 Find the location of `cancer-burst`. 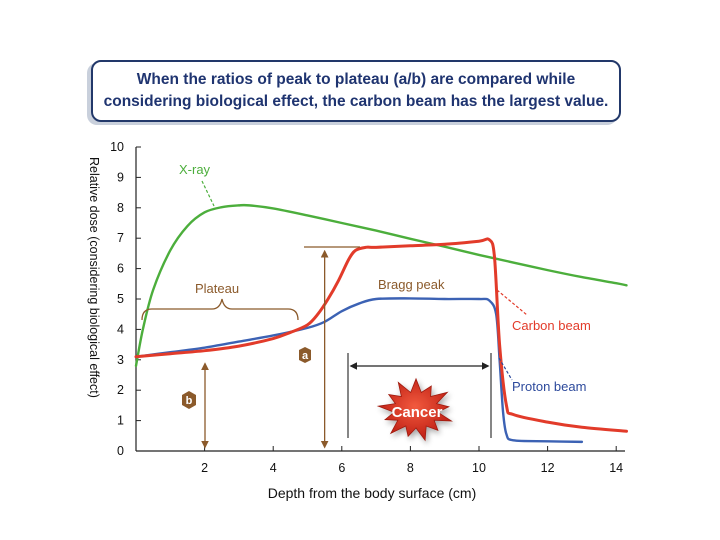

cancer-burst is located at coordinates (414, 409).